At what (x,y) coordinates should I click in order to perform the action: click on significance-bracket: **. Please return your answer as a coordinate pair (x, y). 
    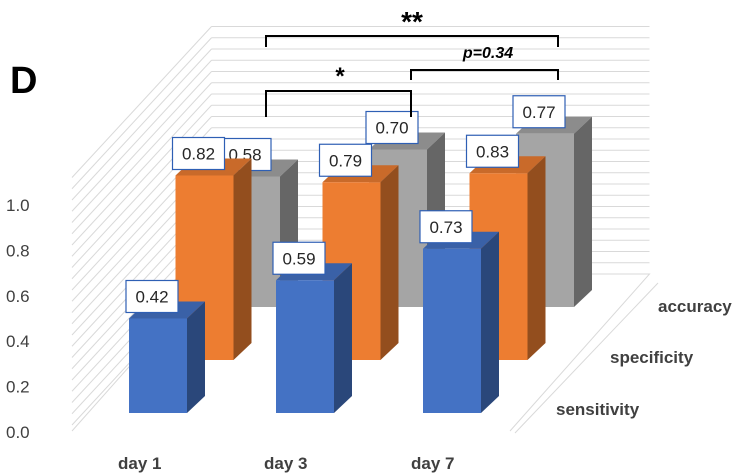
    Looking at the image, I should click on (412, 26).